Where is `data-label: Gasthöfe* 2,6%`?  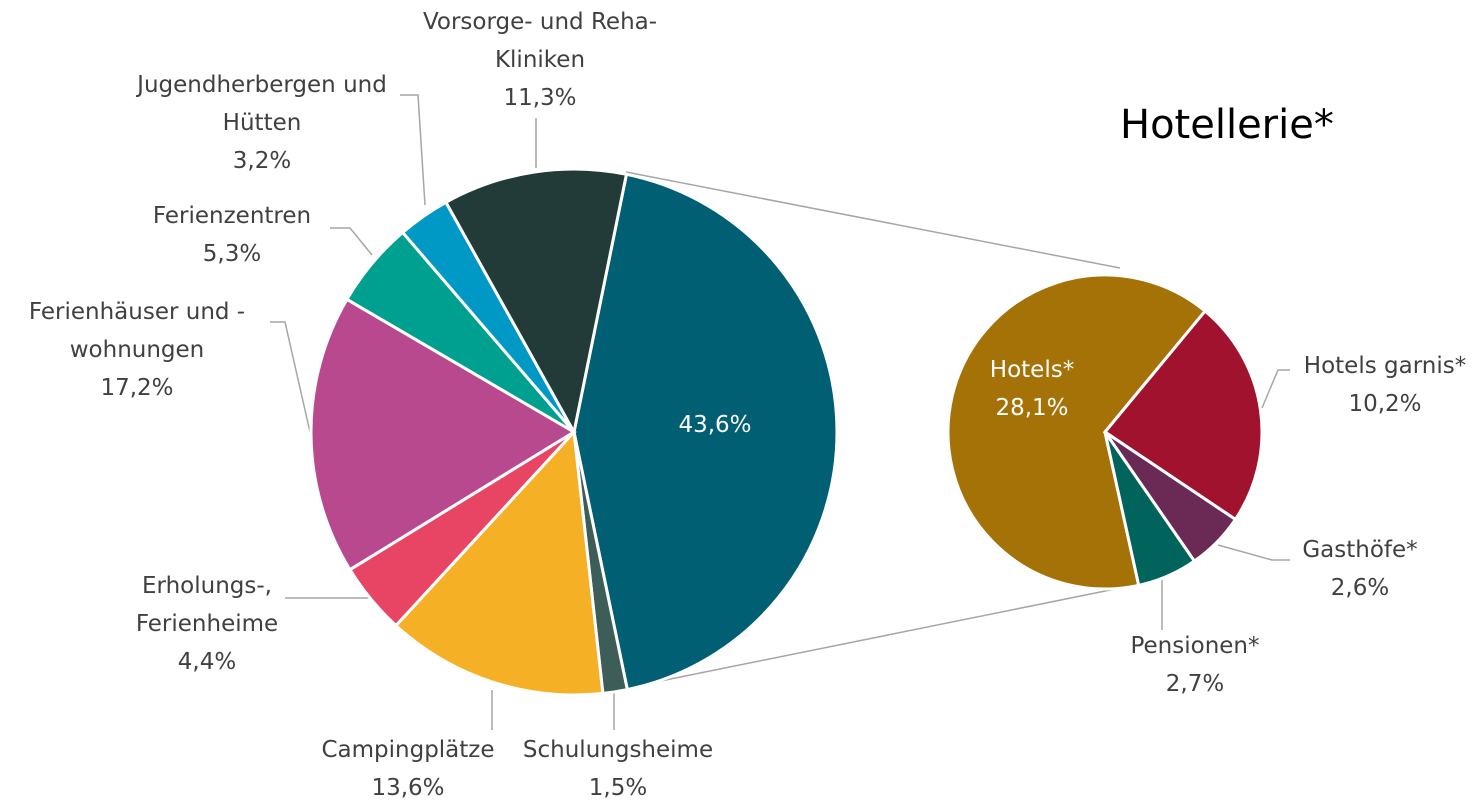
data-label: Gasthöfe* 2,6% is located at coordinates (1359, 569).